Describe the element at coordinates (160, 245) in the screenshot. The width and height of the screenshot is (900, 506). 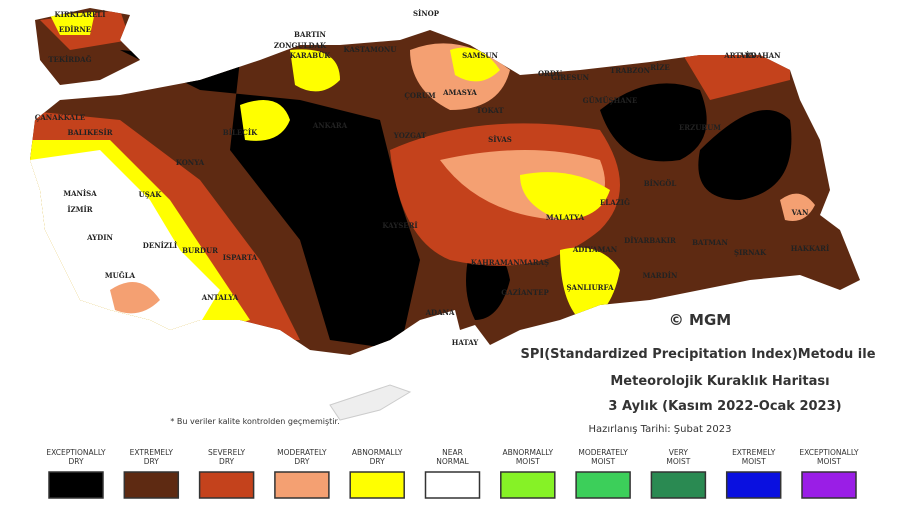
I see `city-label: DENİZLİ` at that location.